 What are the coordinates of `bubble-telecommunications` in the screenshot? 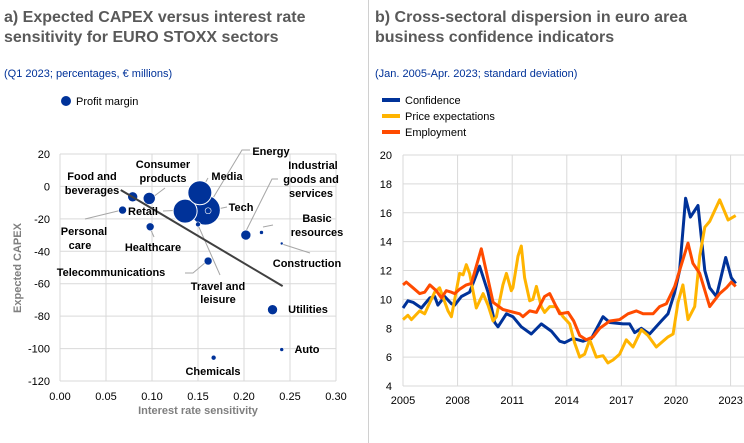 It's located at (208, 261).